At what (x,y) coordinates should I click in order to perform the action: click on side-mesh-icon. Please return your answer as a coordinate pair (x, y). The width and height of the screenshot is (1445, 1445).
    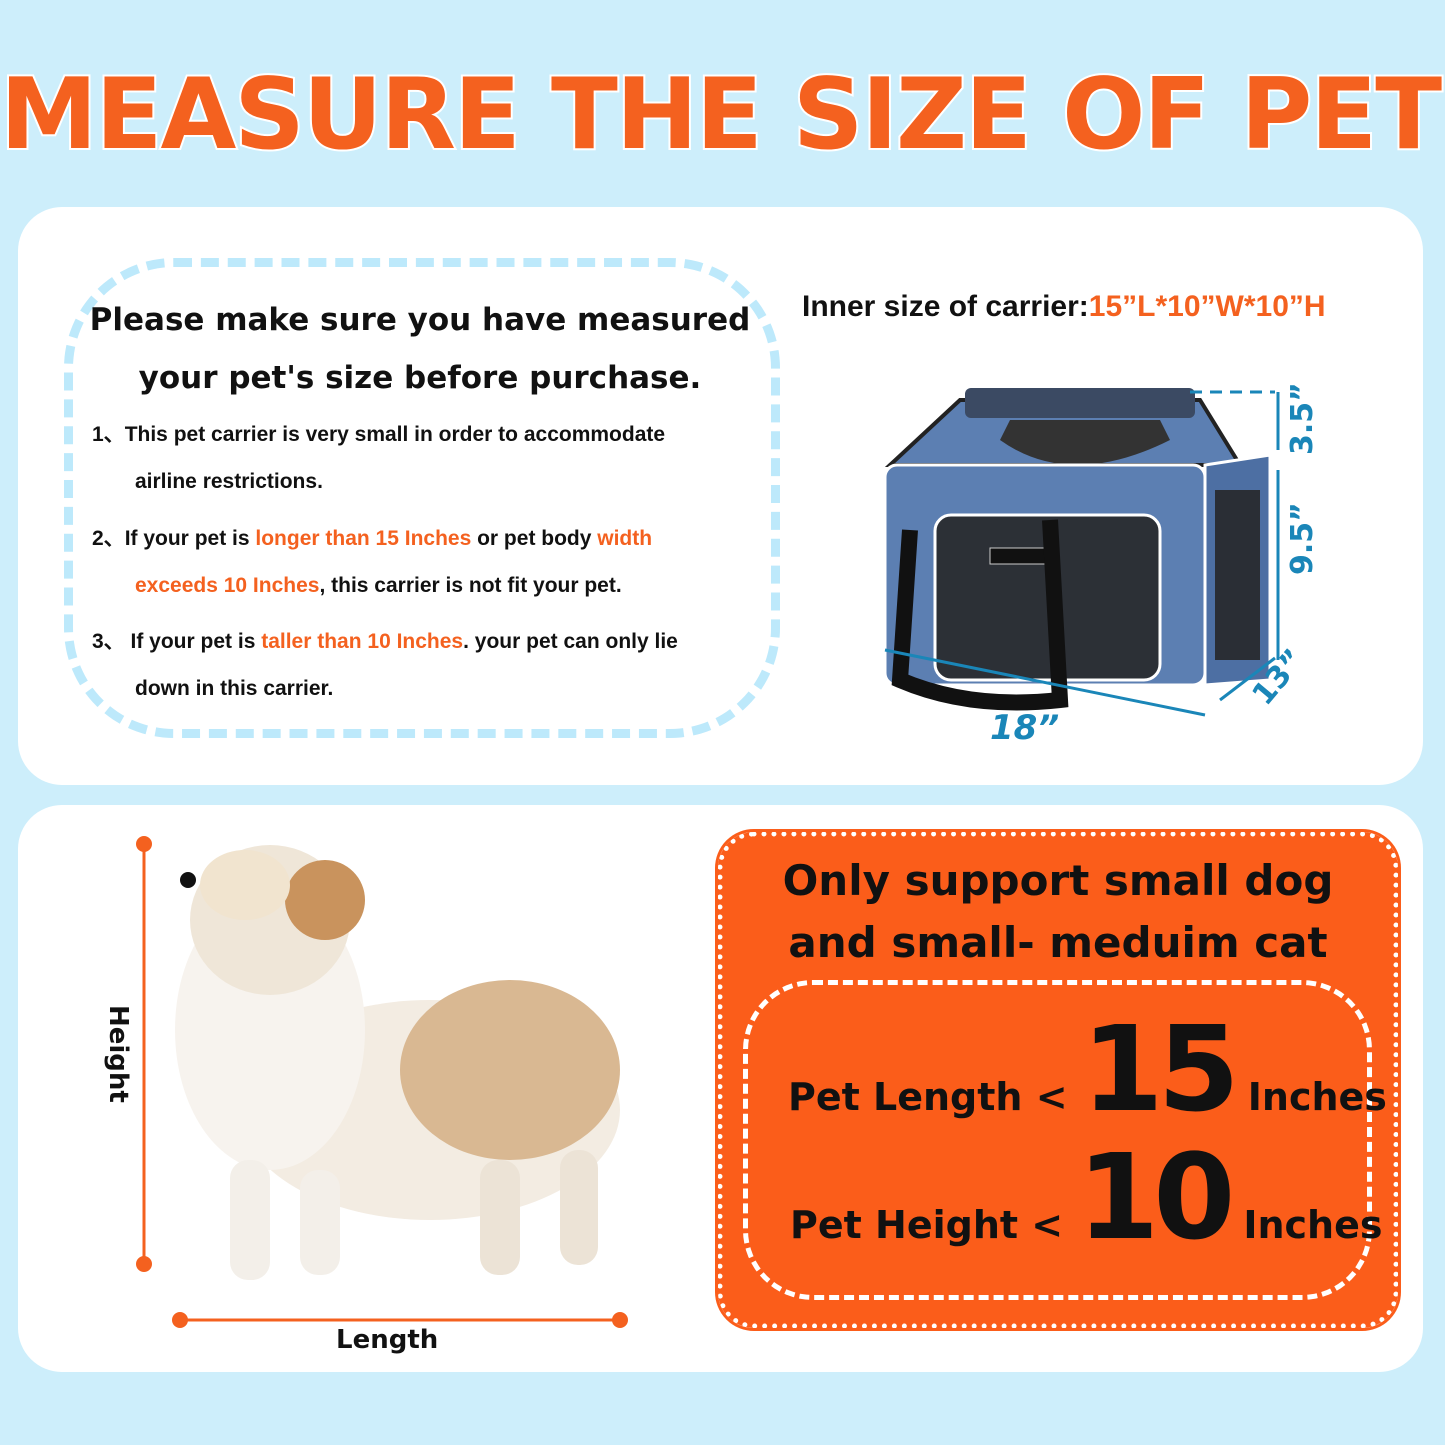
    Looking at the image, I should click on (1237, 575).